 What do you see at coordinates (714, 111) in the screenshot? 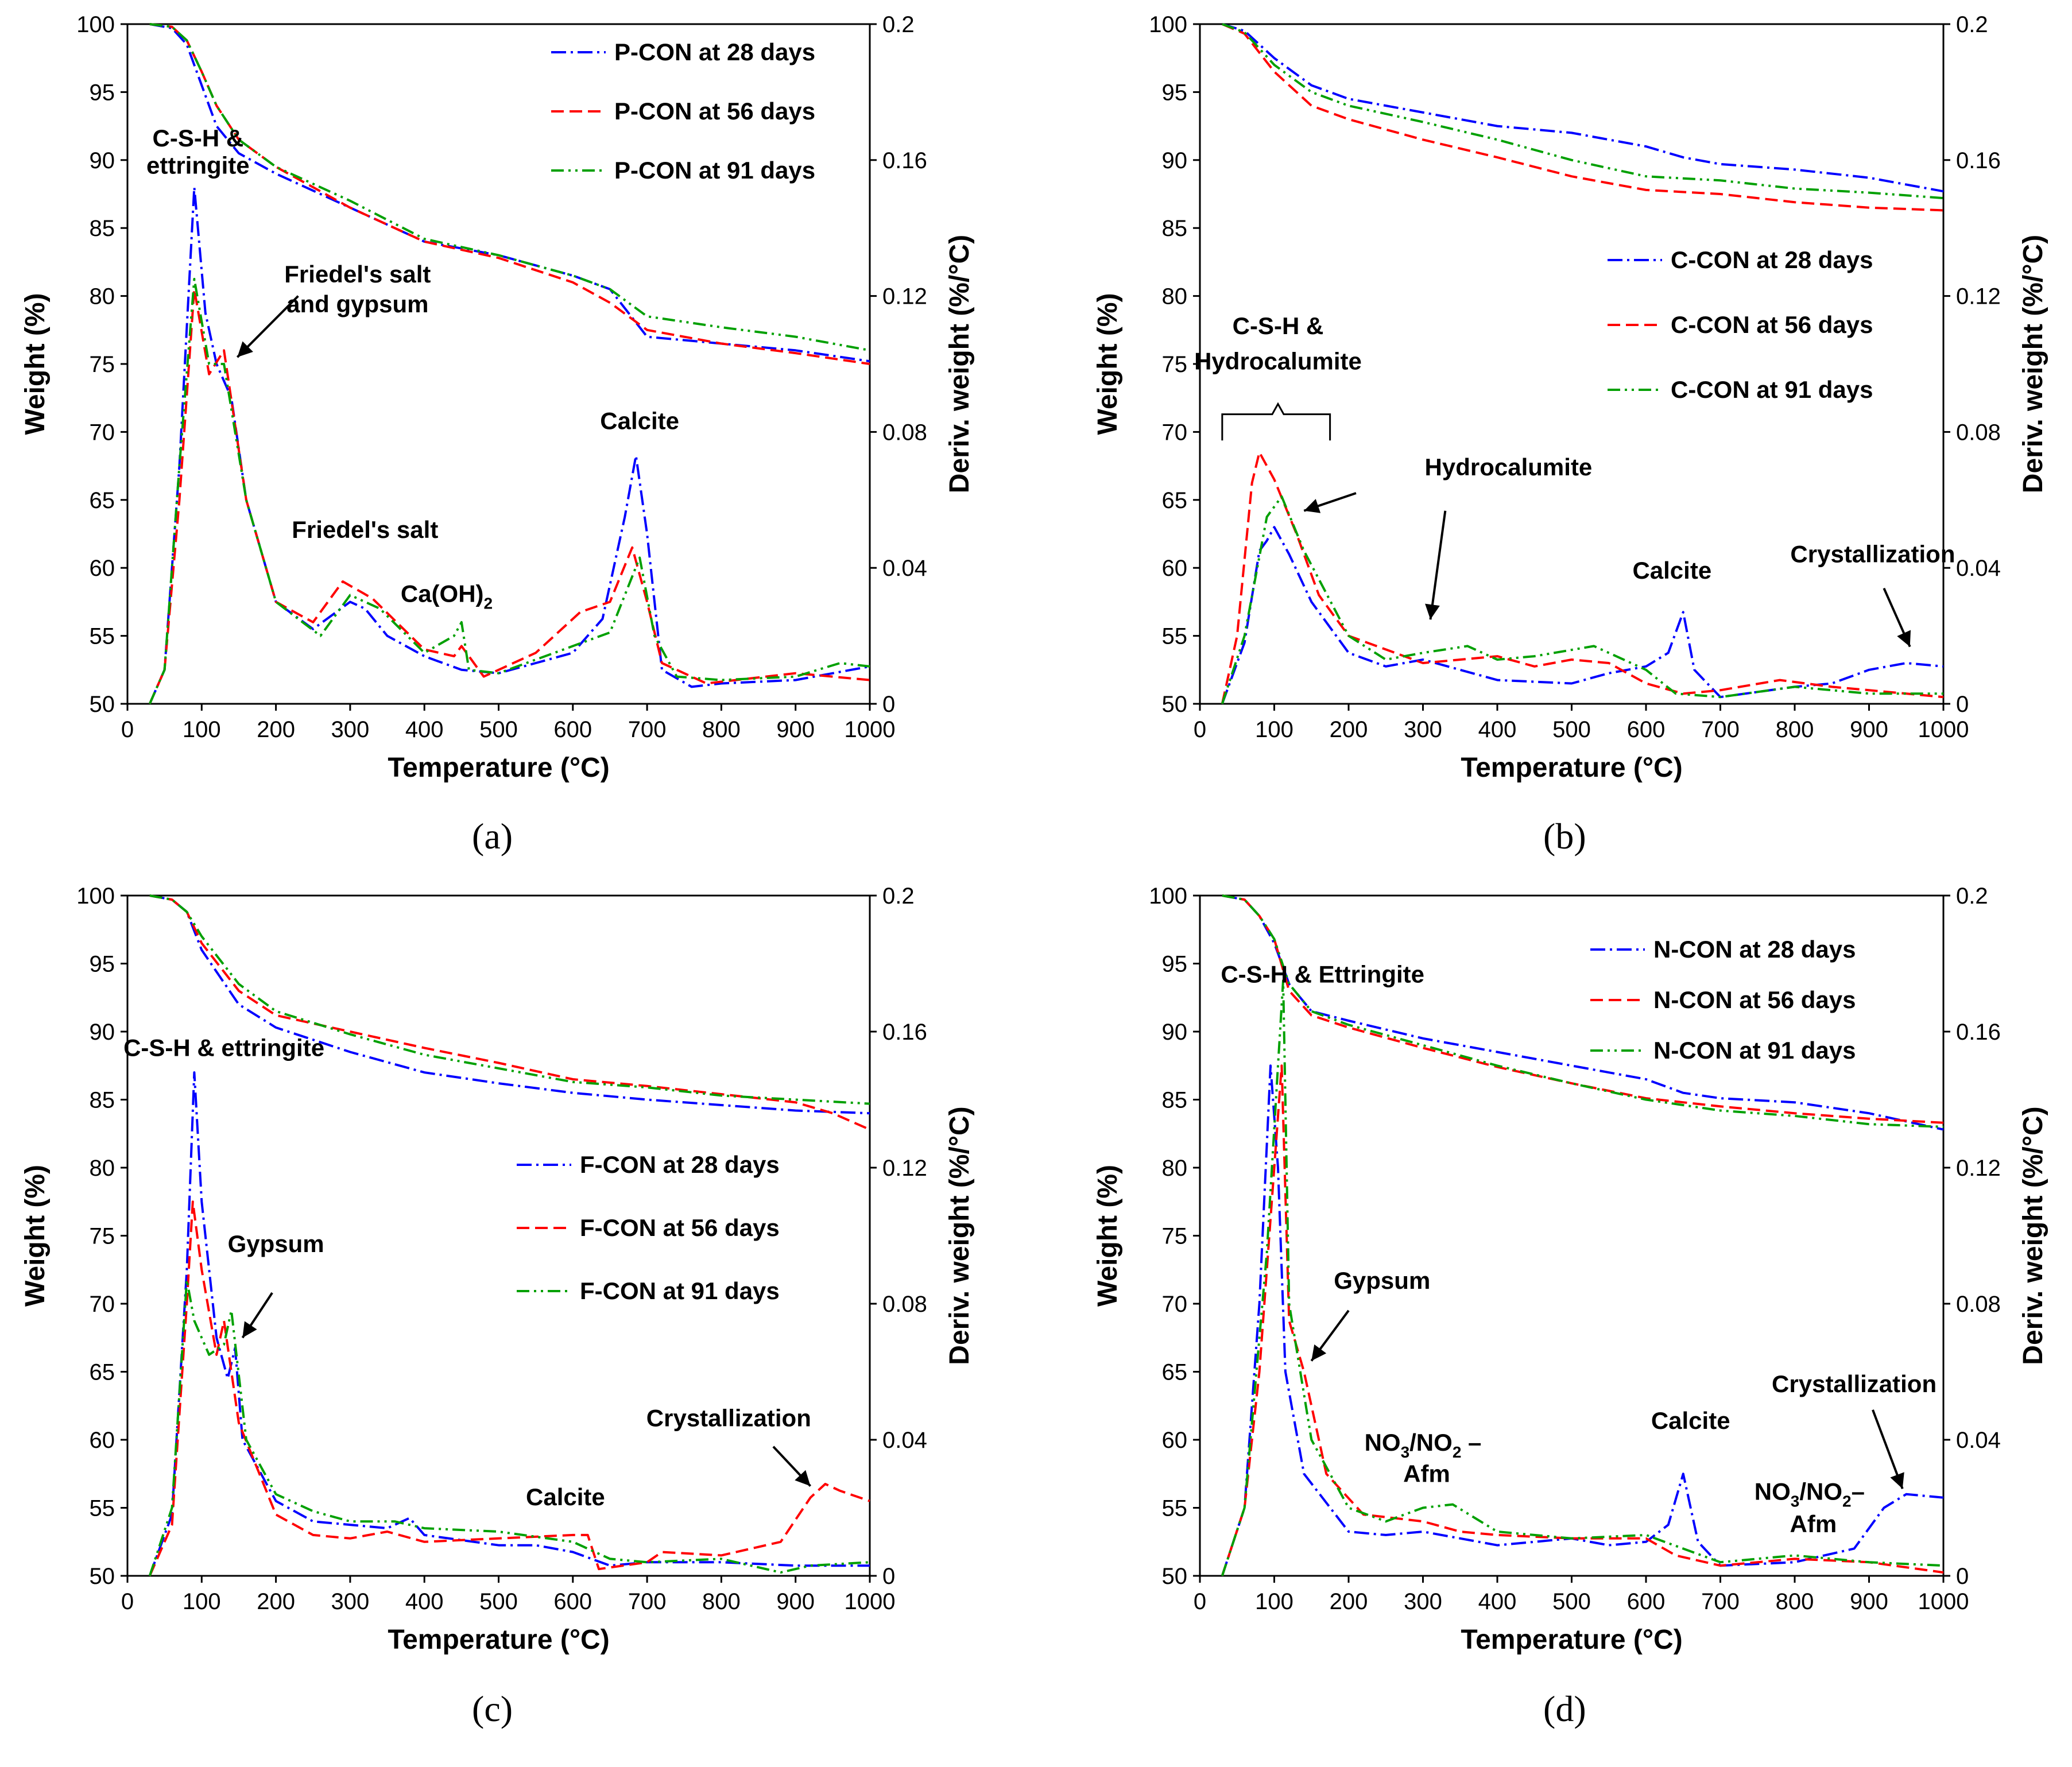
I see `legend-entry: P-CON at 56 days` at bounding box center [714, 111].